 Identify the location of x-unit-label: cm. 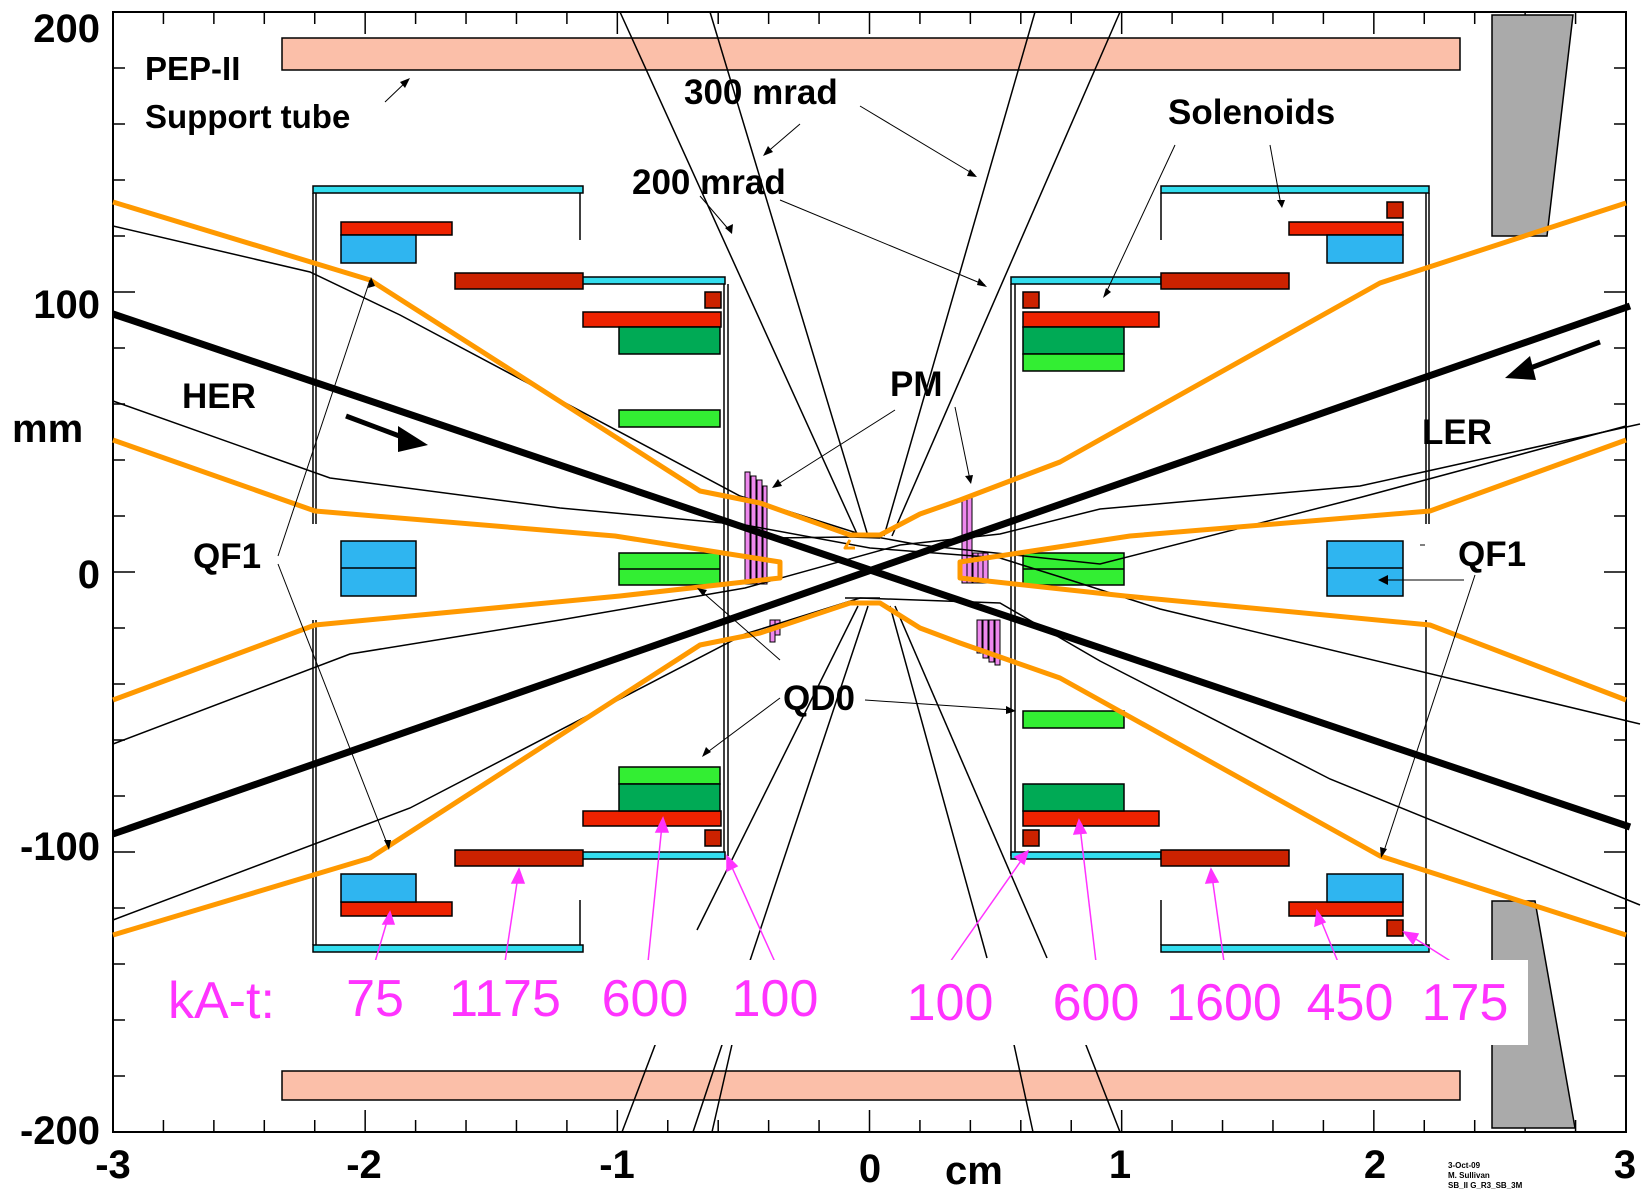
(974, 1170).